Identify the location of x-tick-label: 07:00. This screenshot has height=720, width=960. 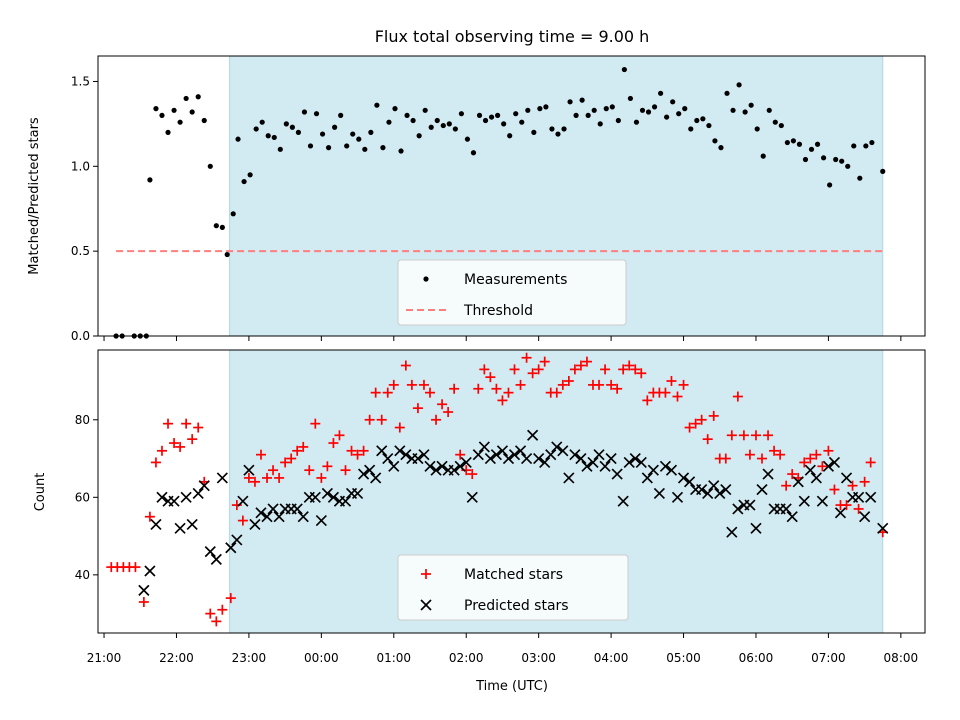
(828, 658).